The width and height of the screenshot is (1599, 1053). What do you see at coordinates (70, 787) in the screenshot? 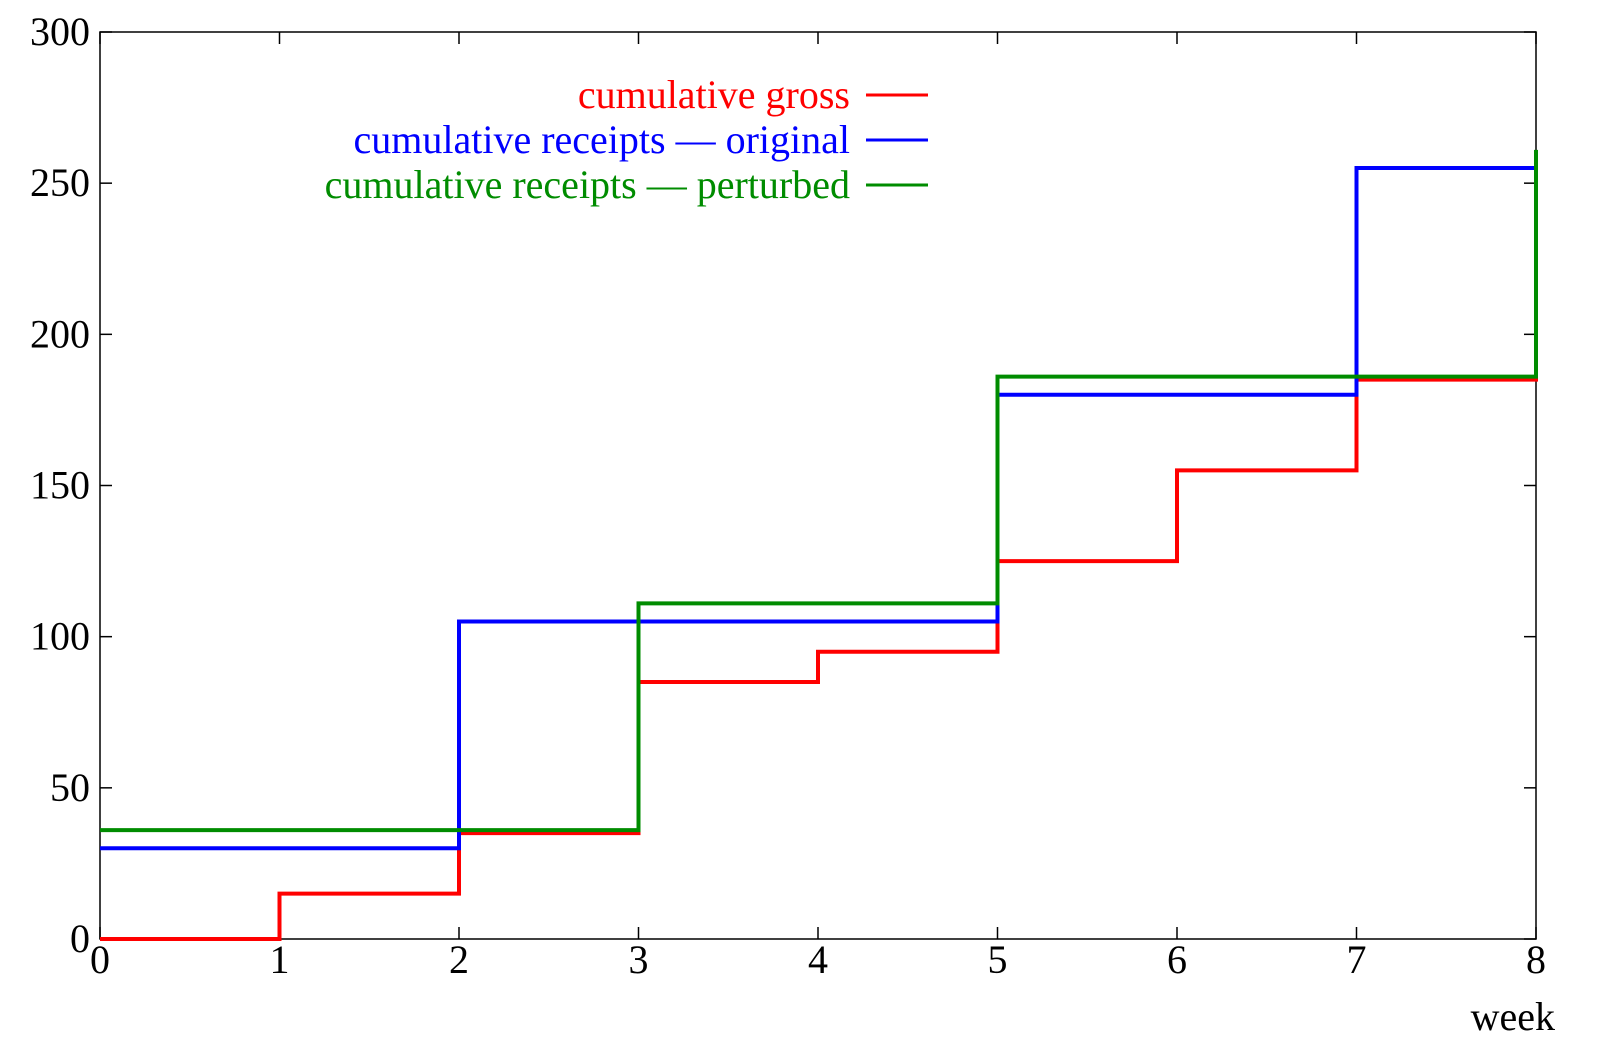
I see `y-tick-label: 50` at bounding box center [70, 787].